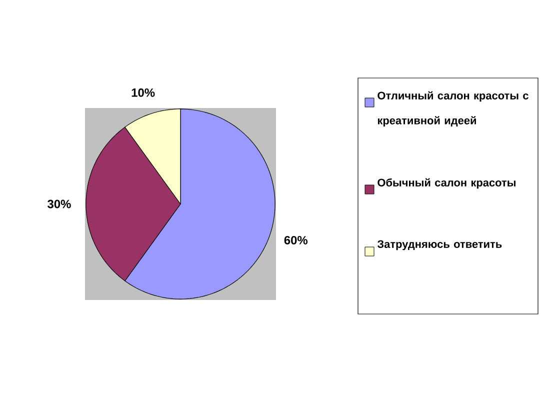  What do you see at coordinates (296, 240) in the screenshot?
I see `data-label: 60%` at bounding box center [296, 240].